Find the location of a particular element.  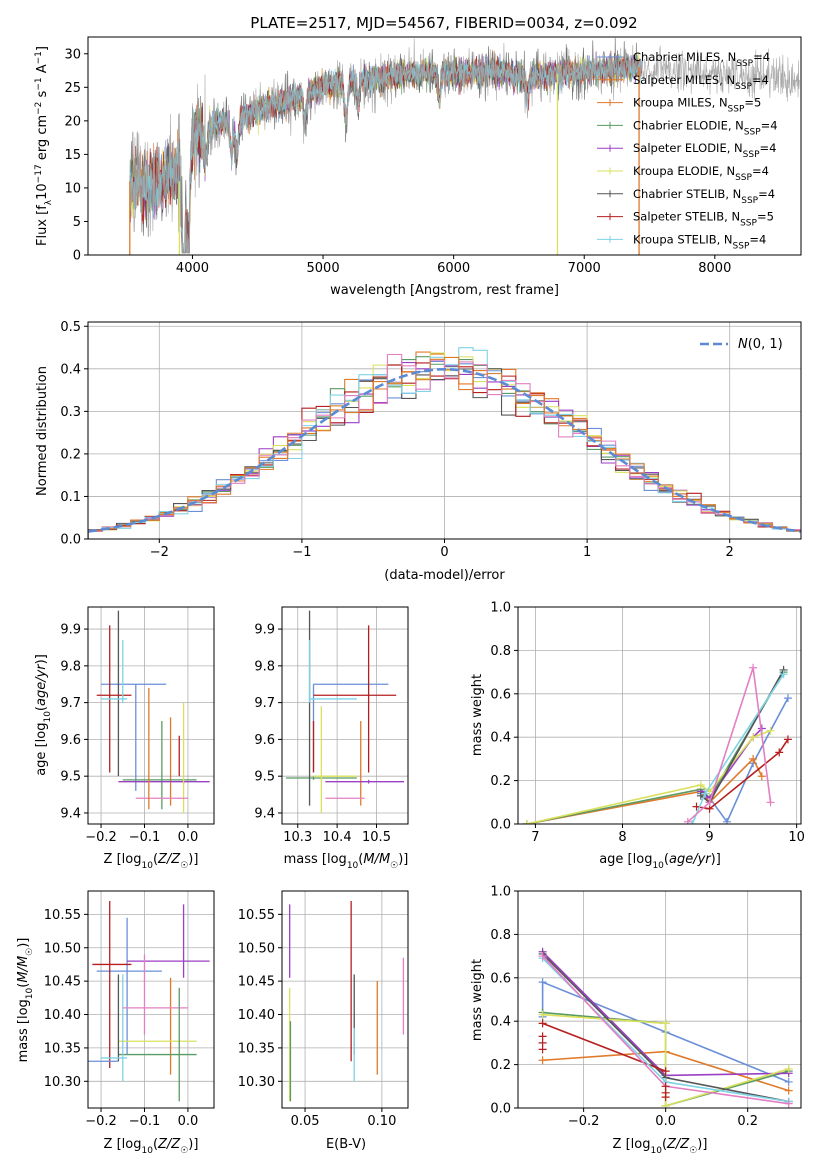

y-axis-label: mass [log10(M/M☉)] is located at coordinates (25, 1000).